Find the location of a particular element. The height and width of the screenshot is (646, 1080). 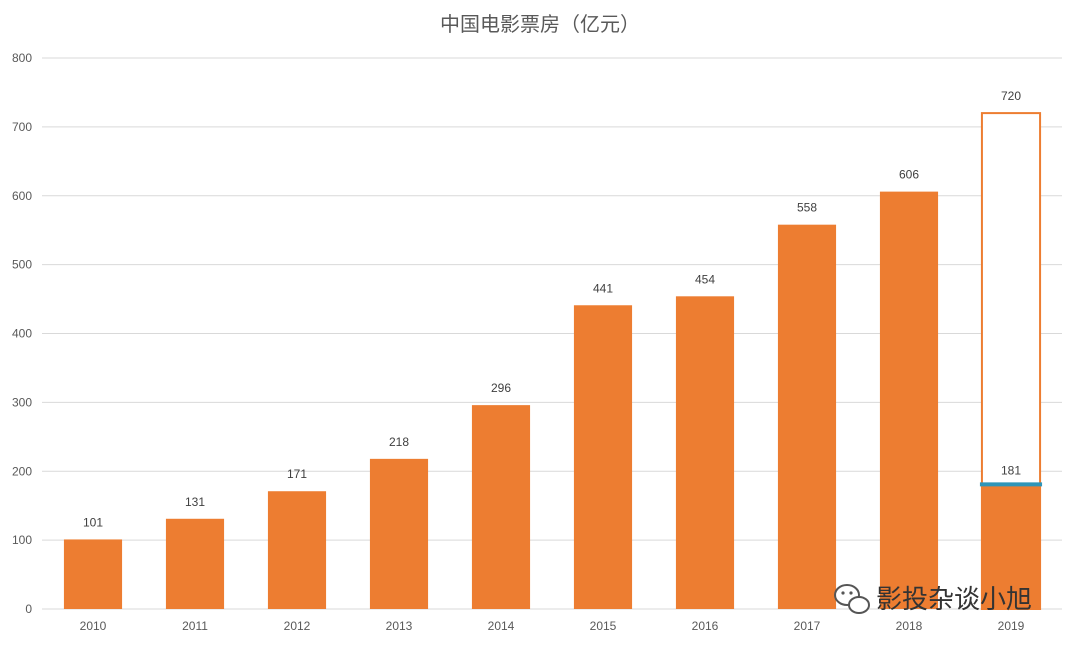

bar-data-label: 131 is located at coordinates (195, 502).